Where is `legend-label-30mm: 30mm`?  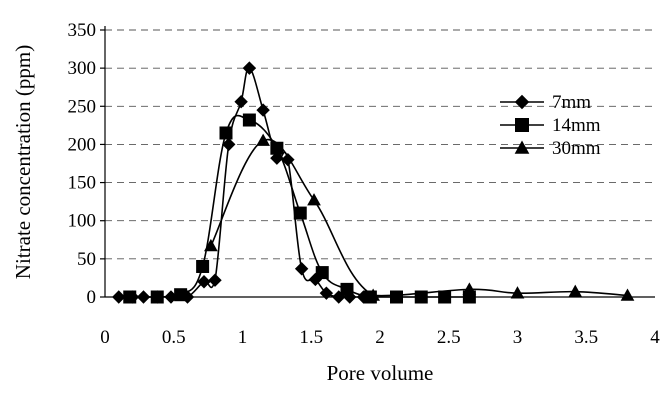
legend-label-30mm: 30mm is located at coordinates (576, 148).